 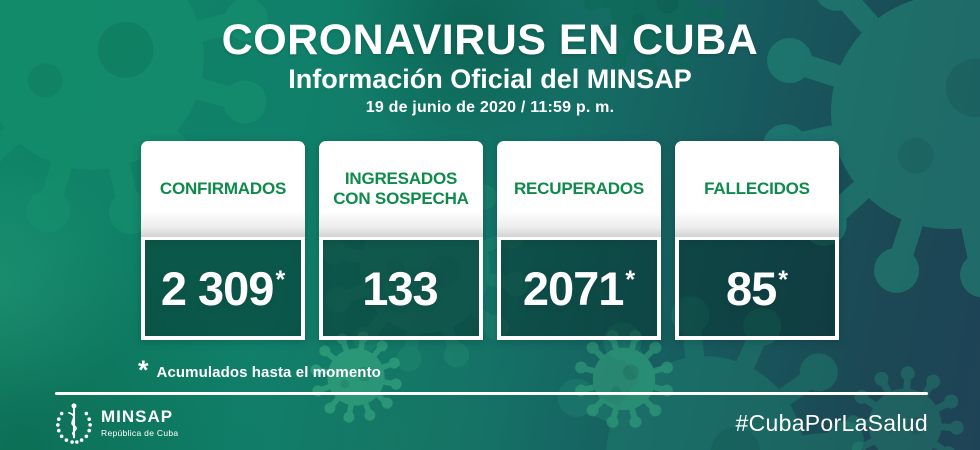 What do you see at coordinates (268, 372) in the screenshot?
I see `footnote-text: Acumulados hasta el momento` at bounding box center [268, 372].